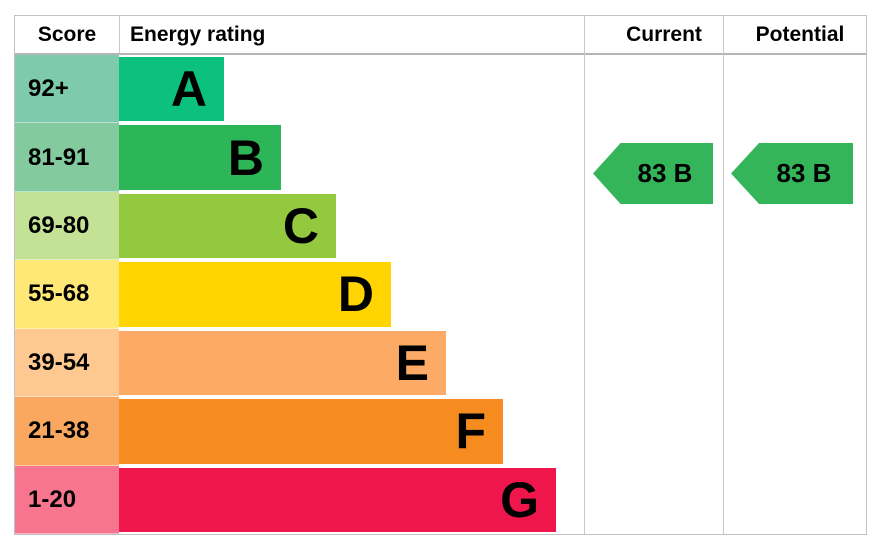  What do you see at coordinates (67, 226) in the screenshot?
I see `score-range-c: 69-80` at bounding box center [67, 226].